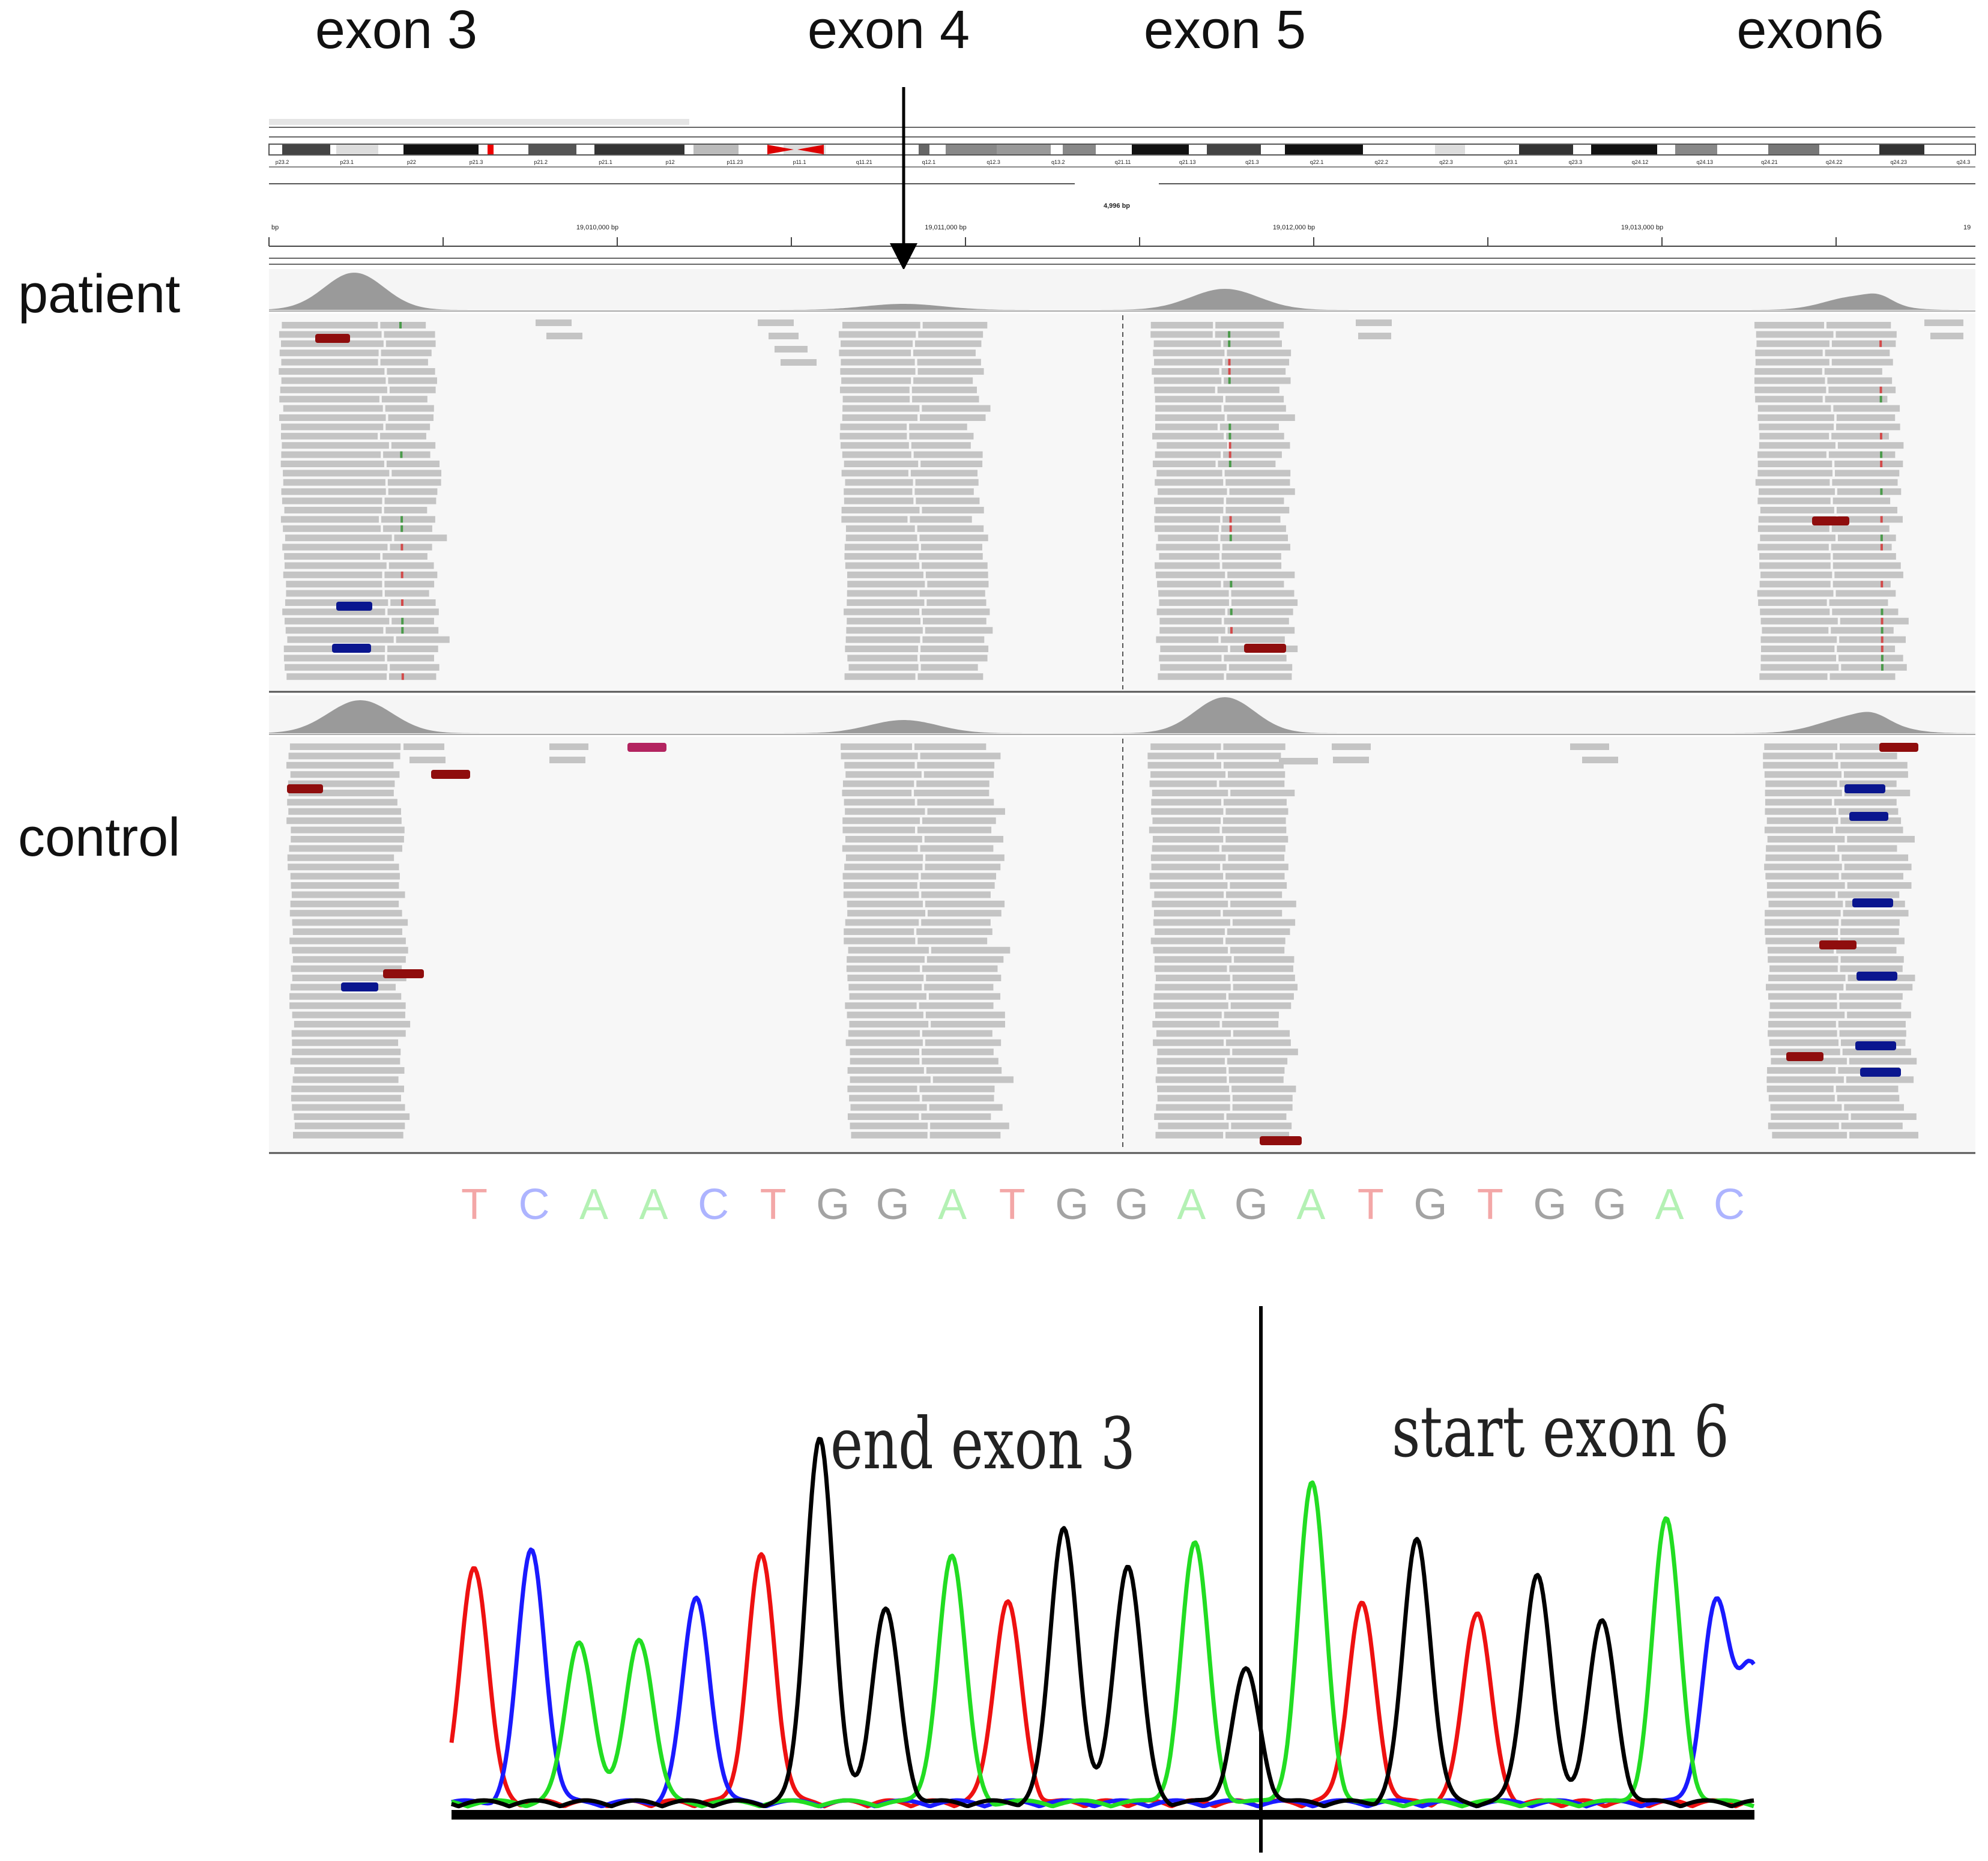 This screenshot has width=1988, height=1861. What do you see at coordinates (1225, 30) in the screenshot?
I see `exon5-label: exon 5` at bounding box center [1225, 30].